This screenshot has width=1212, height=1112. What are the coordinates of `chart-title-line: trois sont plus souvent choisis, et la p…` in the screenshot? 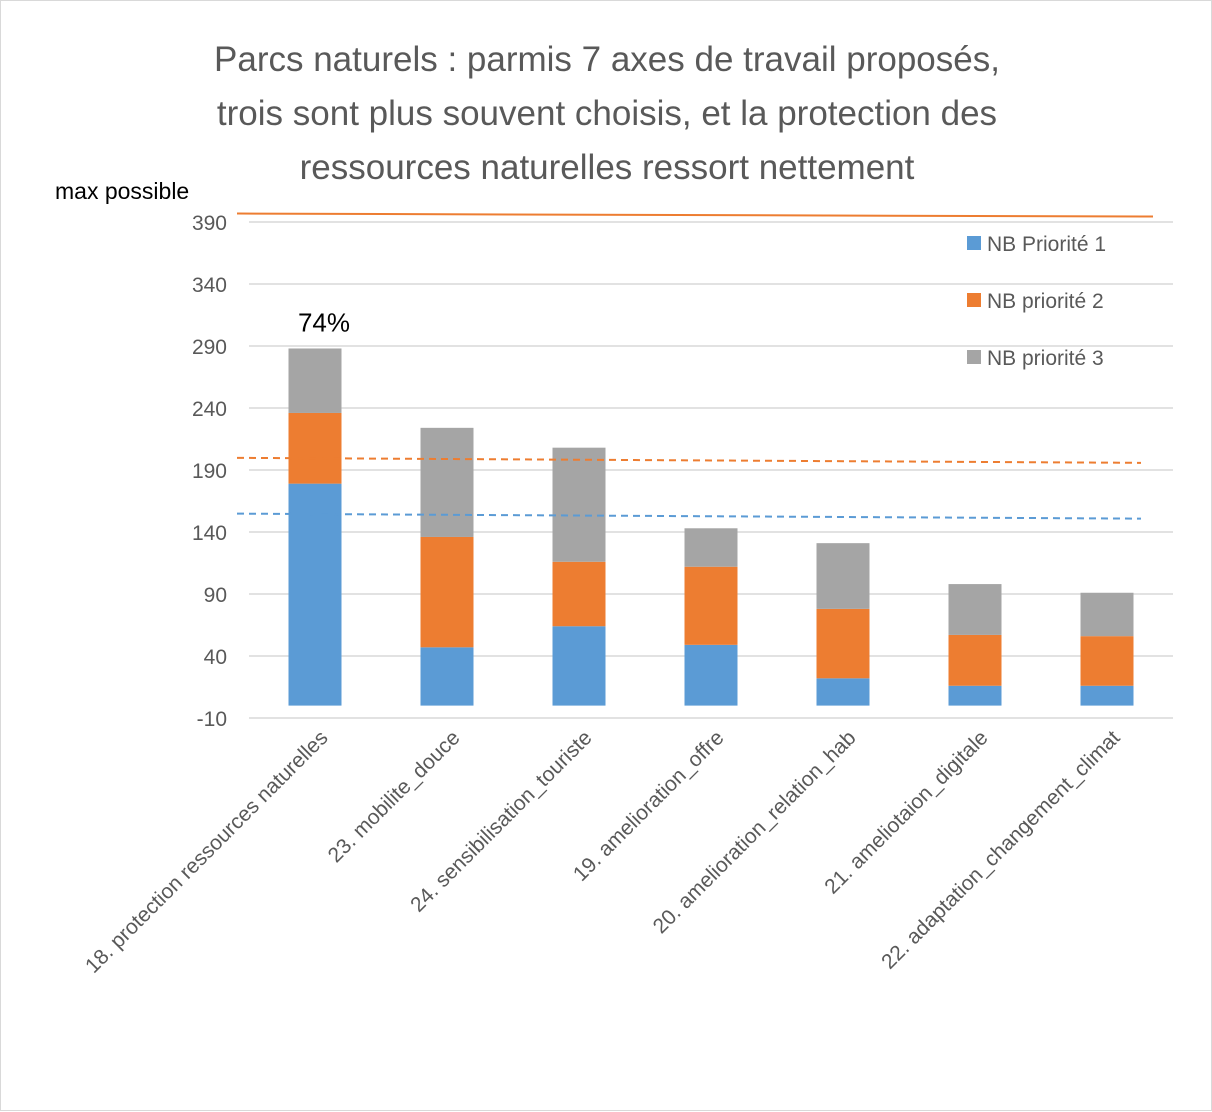 It's located at (607, 113).